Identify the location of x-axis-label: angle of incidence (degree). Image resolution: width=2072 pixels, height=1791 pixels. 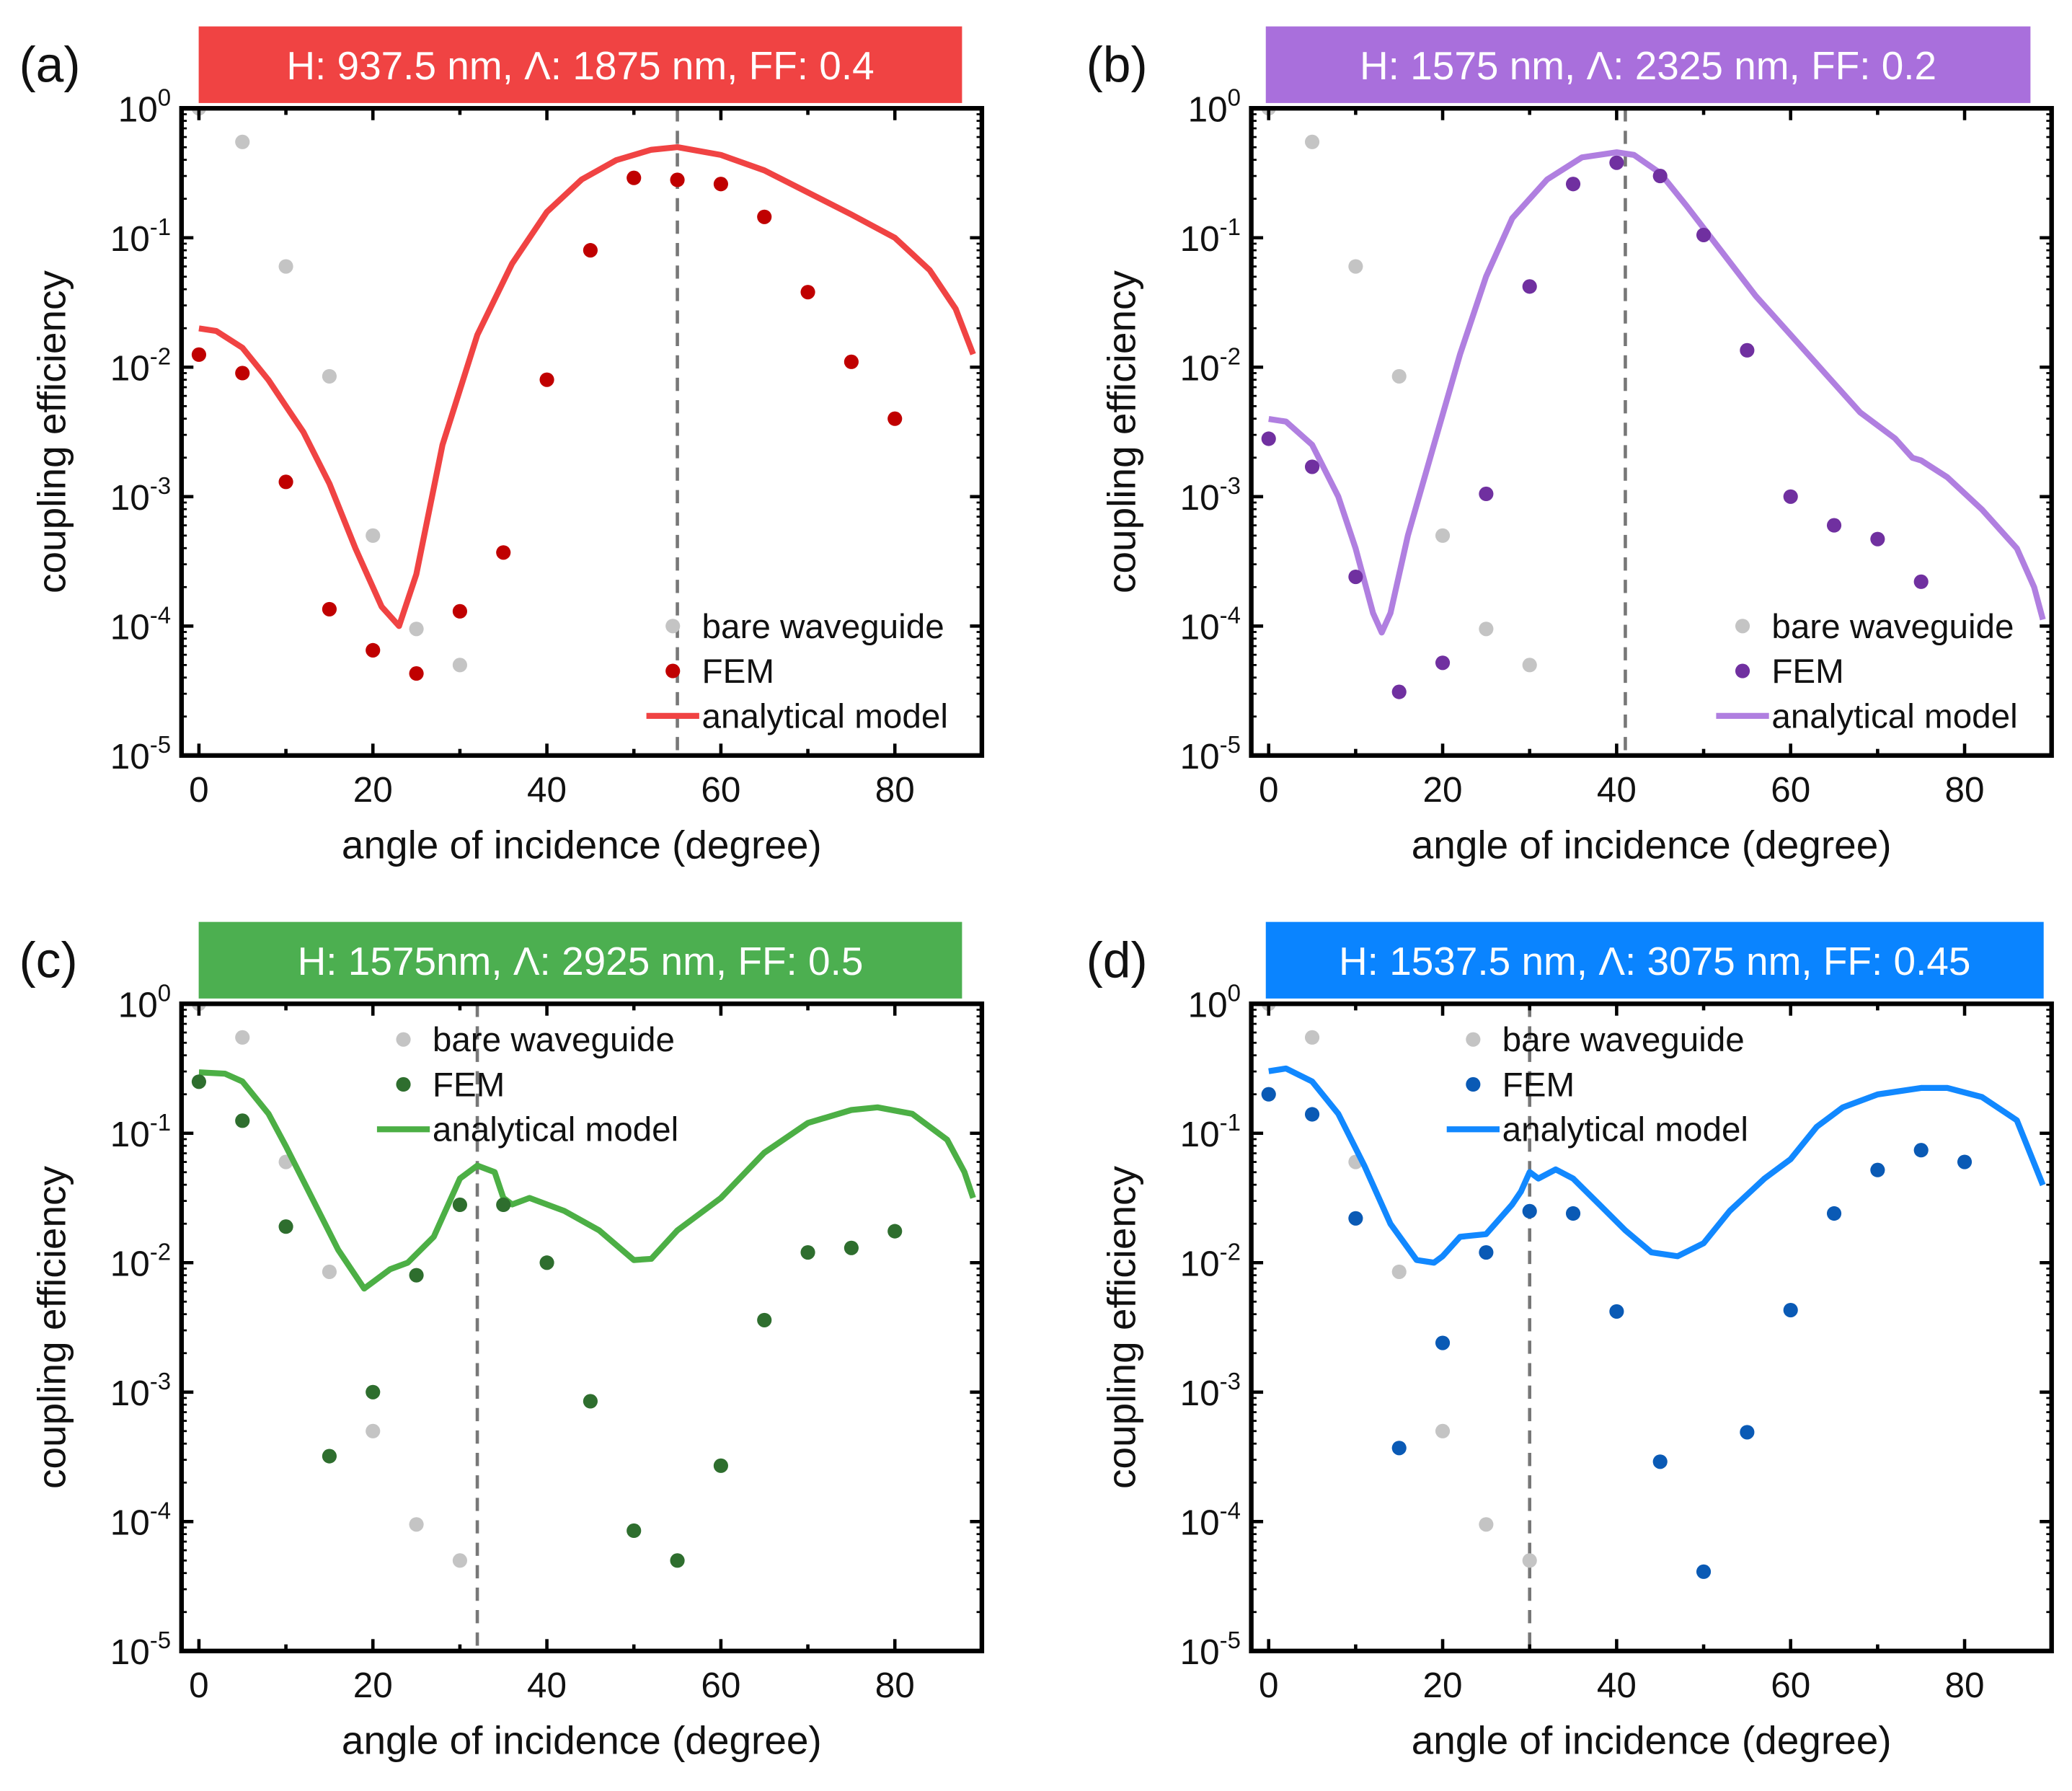
(1652, 1740).